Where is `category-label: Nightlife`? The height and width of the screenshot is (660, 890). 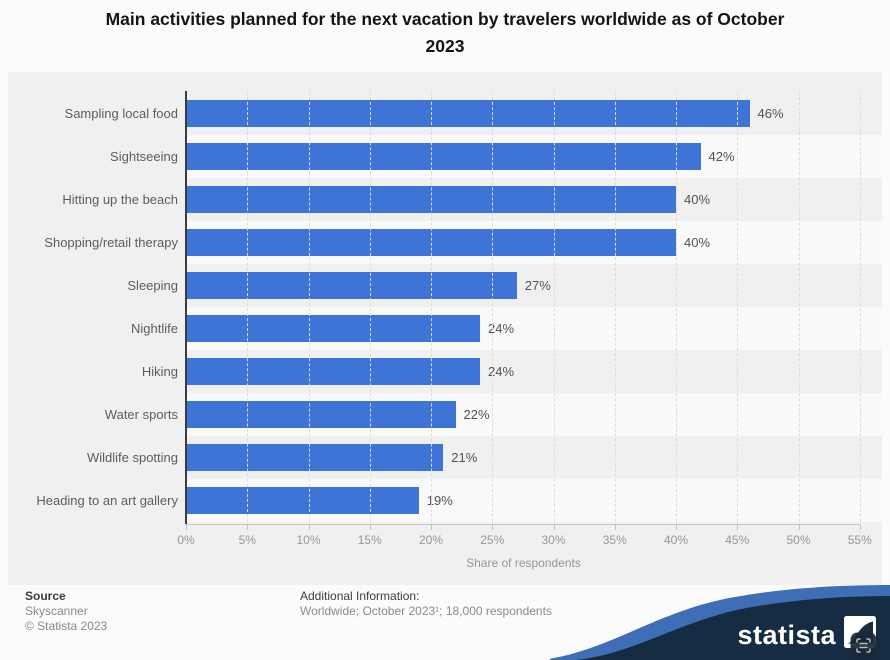
category-label: Nightlife is located at coordinates (154, 328).